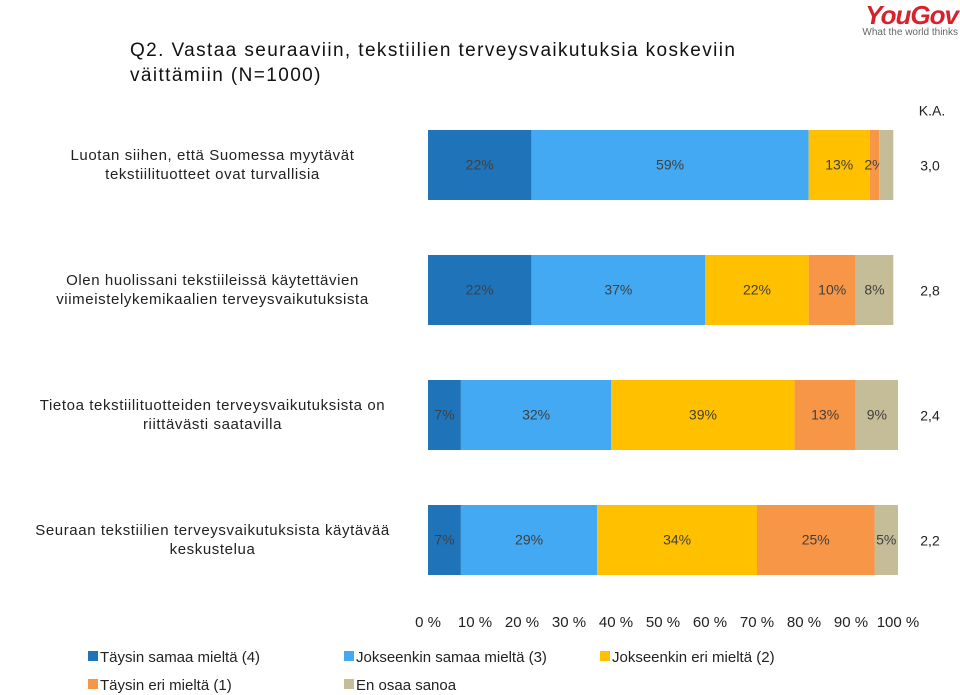 Image resolution: width=960 pixels, height=695 pixels. I want to click on x-tick-label: 10 %, so click(475, 622).